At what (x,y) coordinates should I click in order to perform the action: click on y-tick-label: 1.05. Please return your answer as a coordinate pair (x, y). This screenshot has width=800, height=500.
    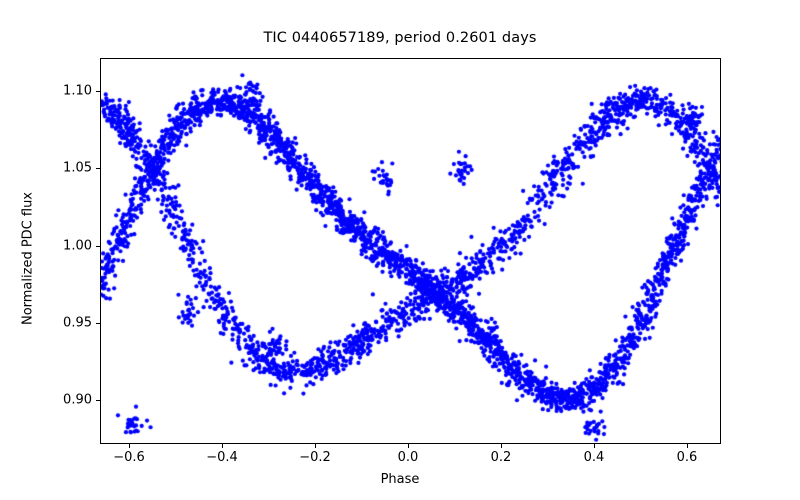
    Looking at the image, I should click on (77, 168).